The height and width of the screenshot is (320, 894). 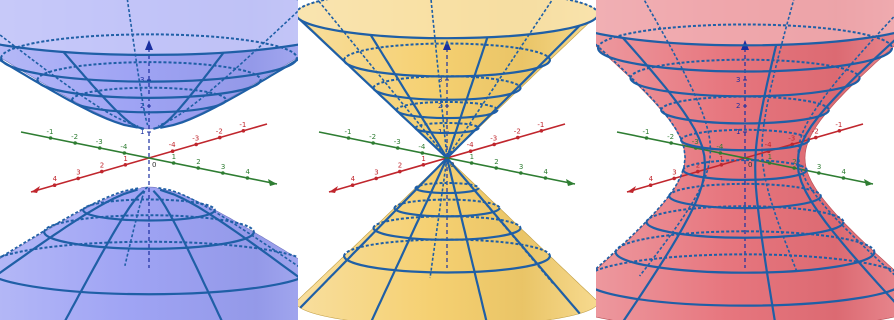 What do you see at coordinates (99, 142) in the screenshot?
I see `y-tick-label: -3` at bounding box center [99, 142].